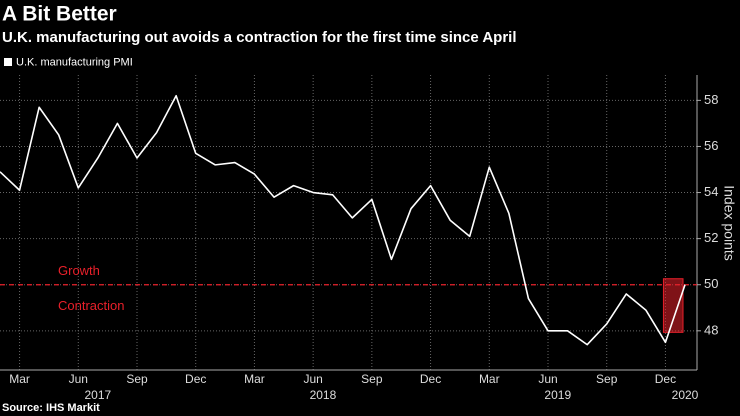 Image resolution: width=740 pixels, height=416 pixels. Describe the element at coordinates (98, 395) in the screenshot. I see `year-label: 2017` at that location.